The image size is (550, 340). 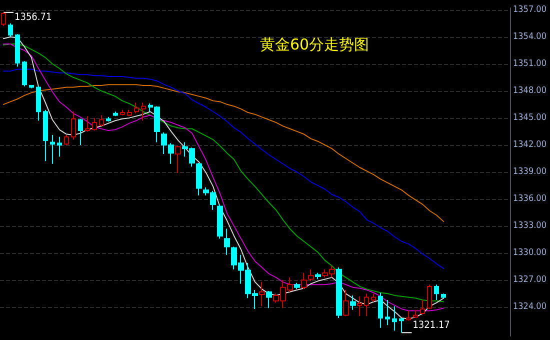 What do you see at coordinates (431, 326) in the screenshot?
I see `annotation: 1321.17` at bounding box center [431, 326].